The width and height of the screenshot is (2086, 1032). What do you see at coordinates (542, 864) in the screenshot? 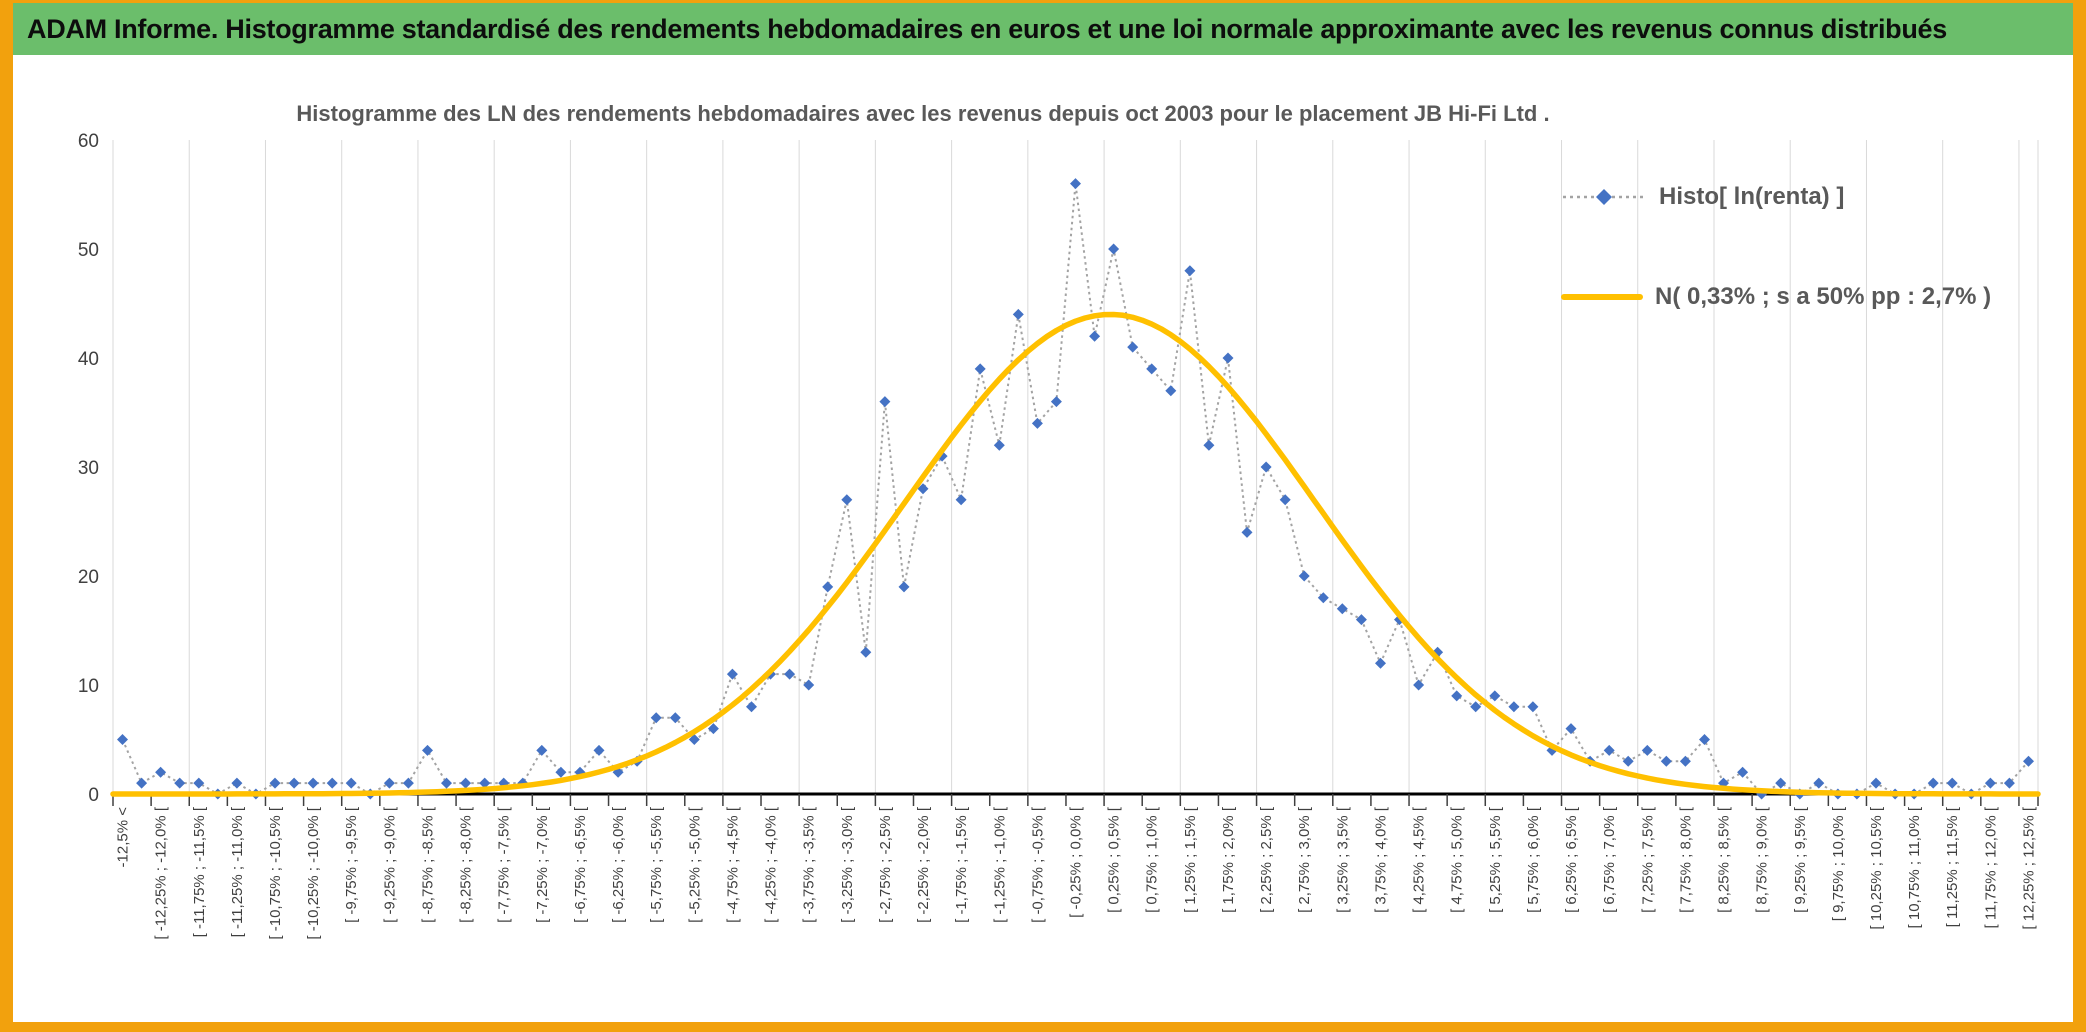
I see `x-axis-label: [ -7,25% ; -7,0% [` at bounding box center [542, 864].